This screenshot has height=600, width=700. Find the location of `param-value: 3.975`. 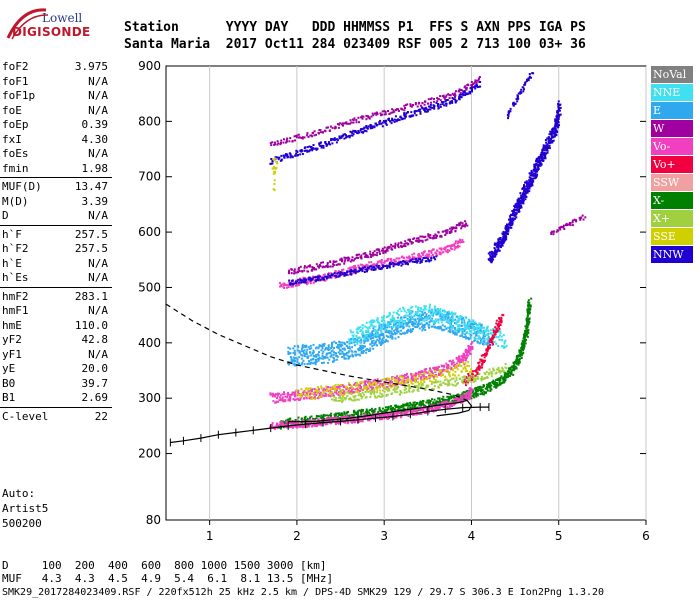

param-value: 3.975 is located at coordinates (91, 66).